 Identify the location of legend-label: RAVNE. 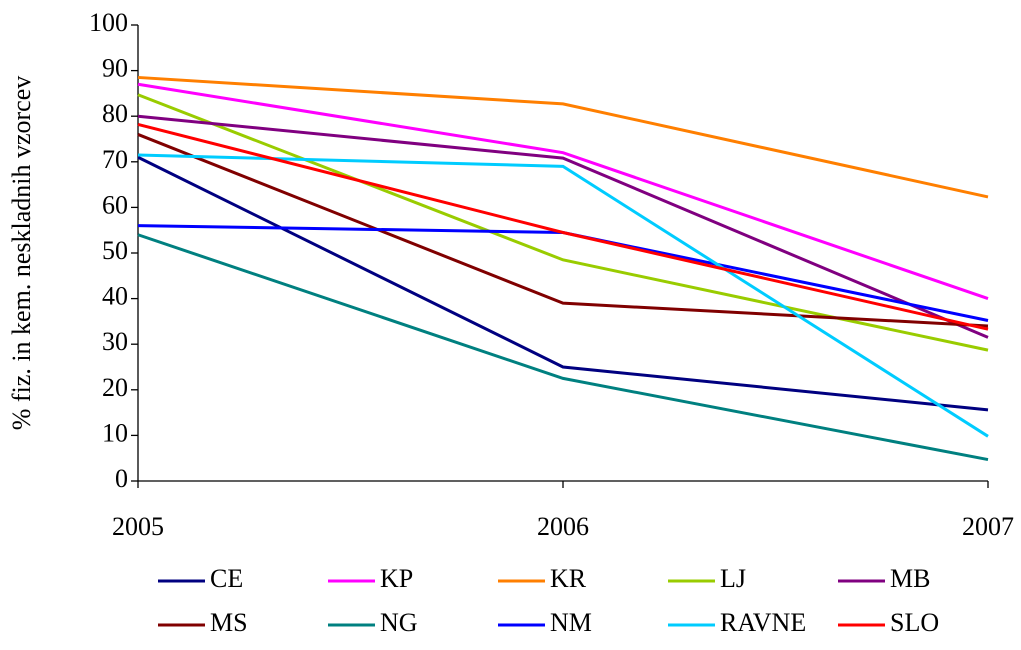
(763, 622).